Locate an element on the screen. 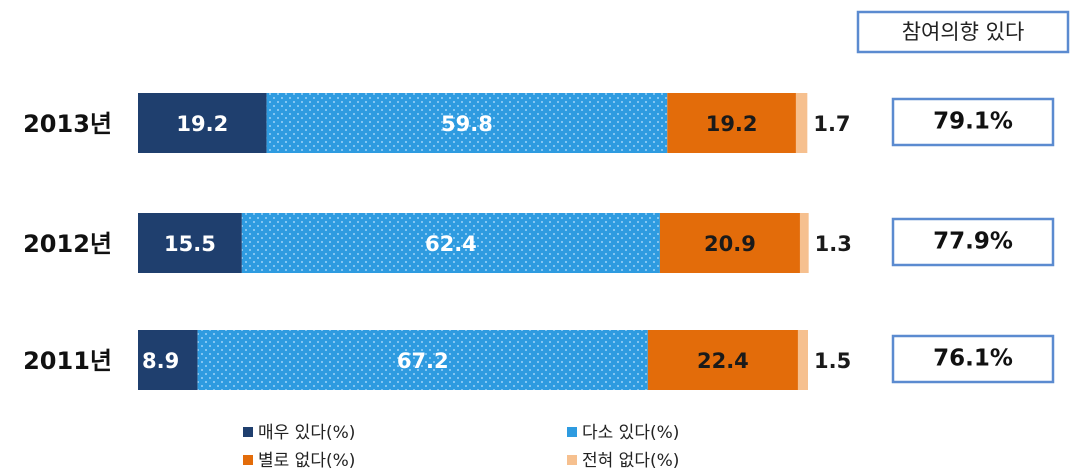  category-label: 2011년 is located at coordinates (67, 361).